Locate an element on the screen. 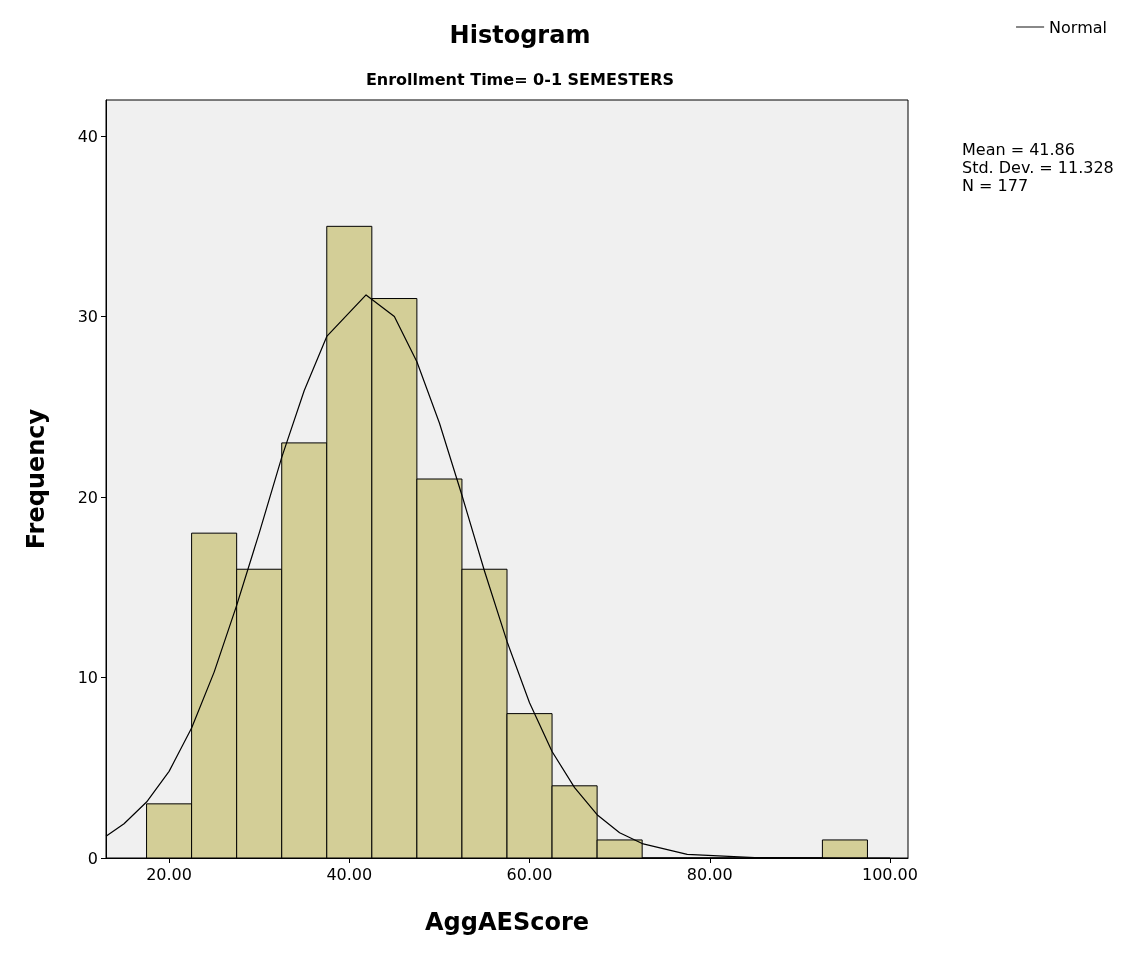  y-tick-label: 20 is located at coordinates (87, 497).